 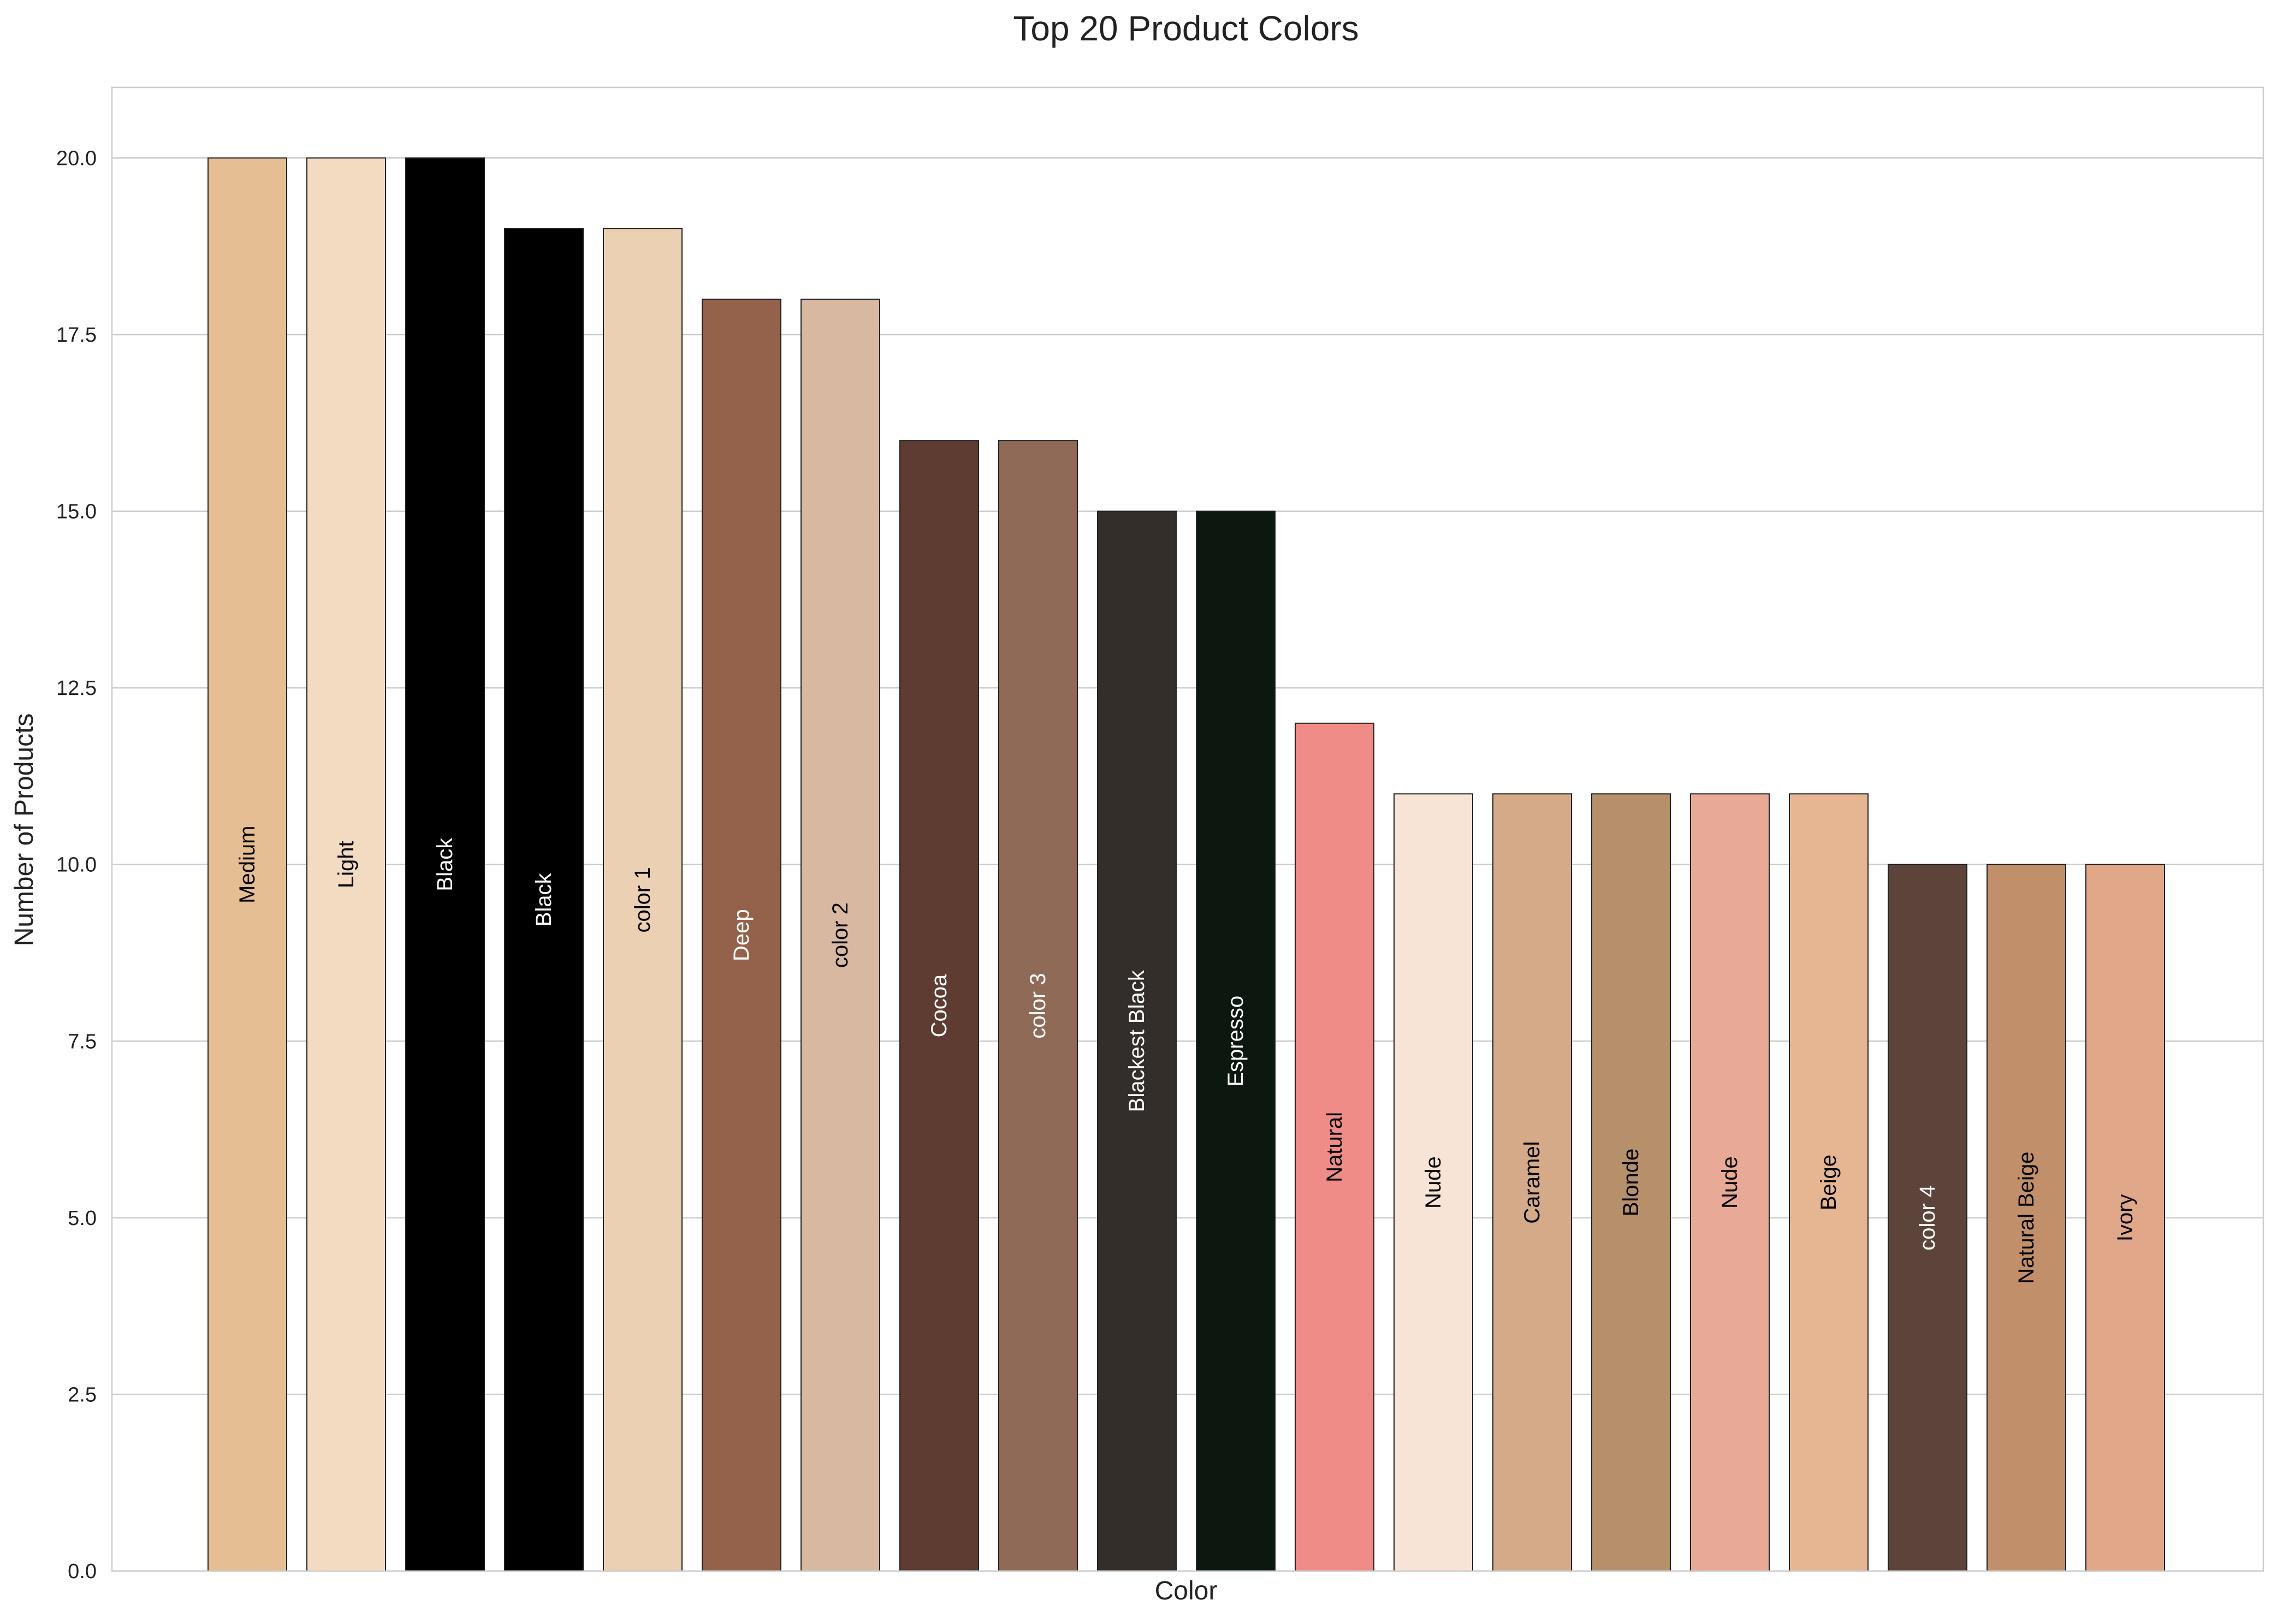 I want to click on y-tick-label: 17.5, so click(x=76, y=335).